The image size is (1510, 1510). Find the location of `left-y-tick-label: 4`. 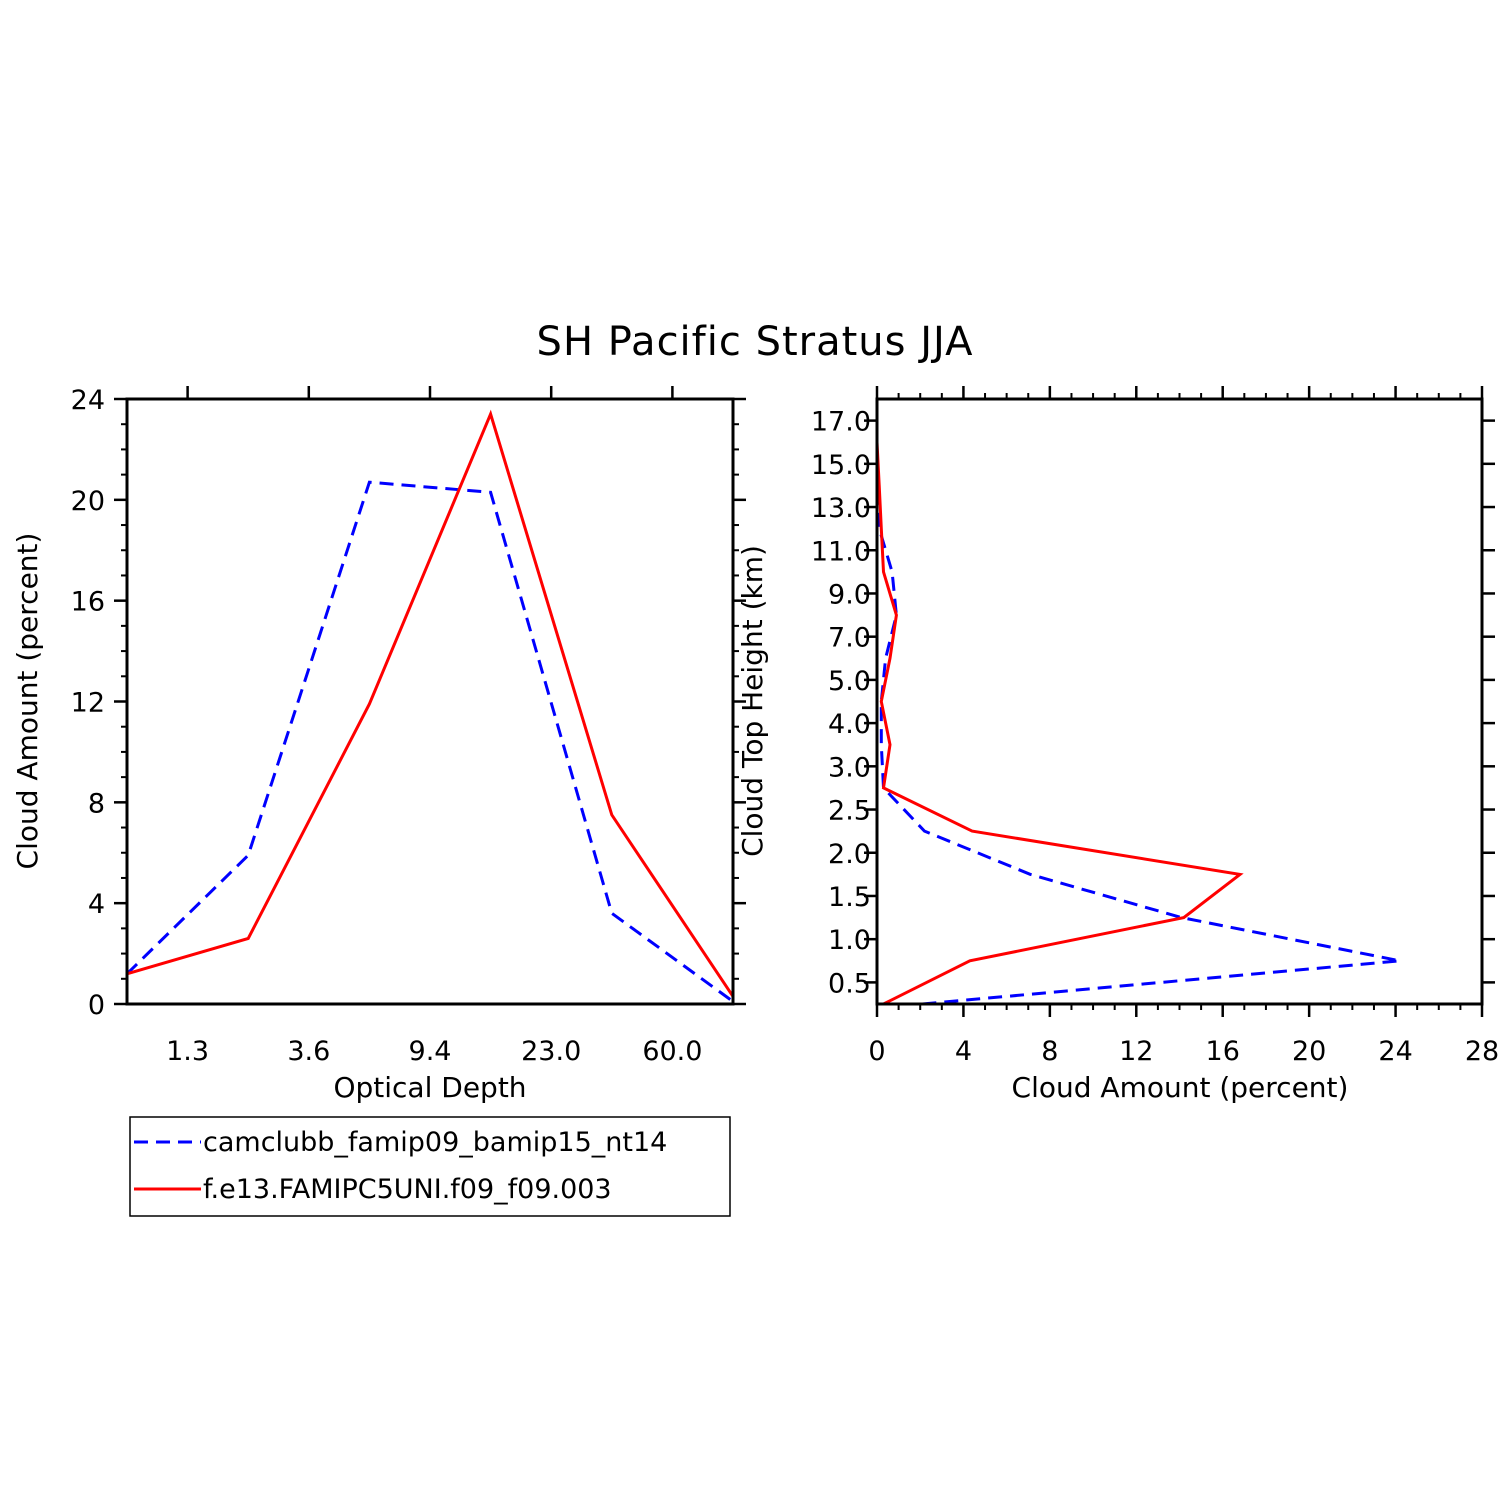

left-y-tick-label: 4 is located at coordinates (96, 904).